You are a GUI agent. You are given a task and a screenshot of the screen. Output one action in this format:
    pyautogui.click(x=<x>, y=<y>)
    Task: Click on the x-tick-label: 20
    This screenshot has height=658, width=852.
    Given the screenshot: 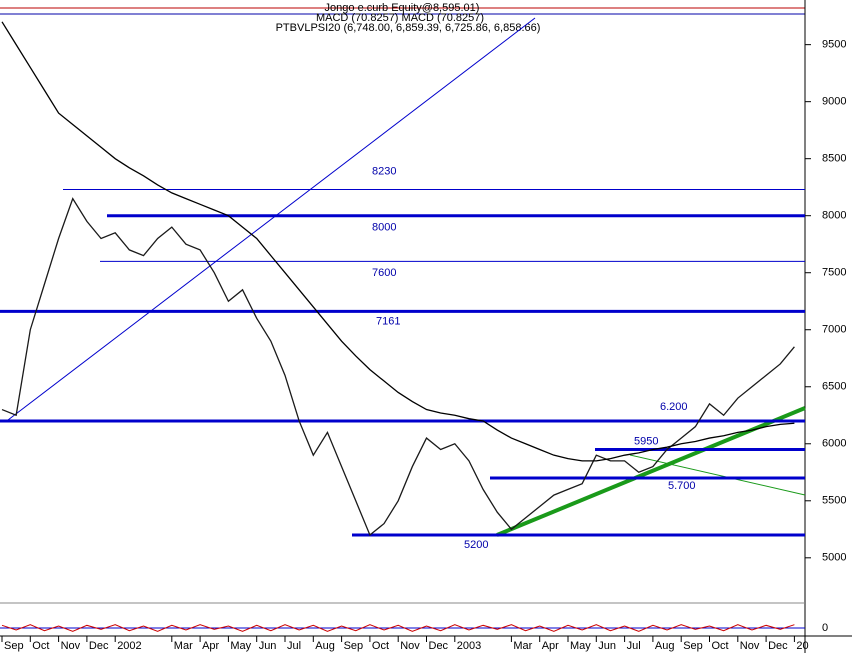 What is the action you would take?
    pyautogui.click(x=802, y=646)
    